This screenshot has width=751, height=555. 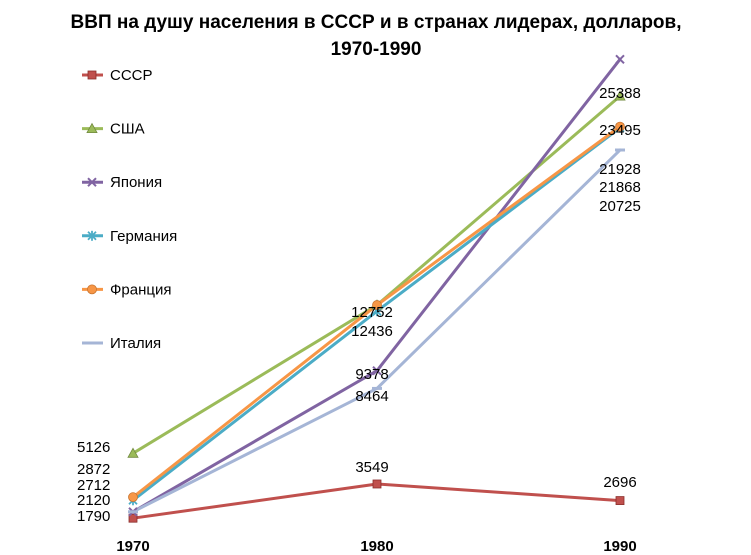 What do you see at coordinates (372, 312) in the screenshot?
I see `data-label-1980-12752: 12752` at bounding box center [372, 312].